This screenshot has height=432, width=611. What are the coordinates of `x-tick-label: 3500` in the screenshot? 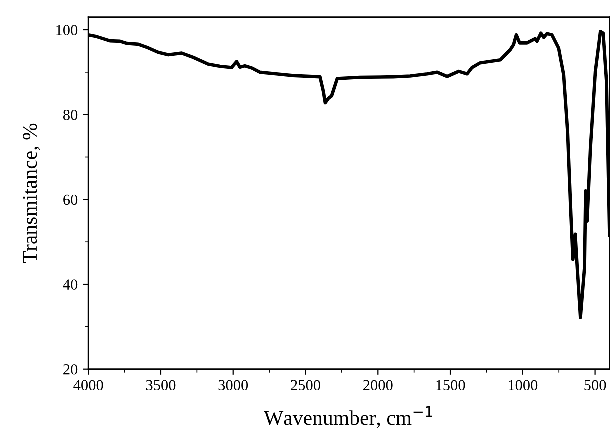 It's located at (161, 385).